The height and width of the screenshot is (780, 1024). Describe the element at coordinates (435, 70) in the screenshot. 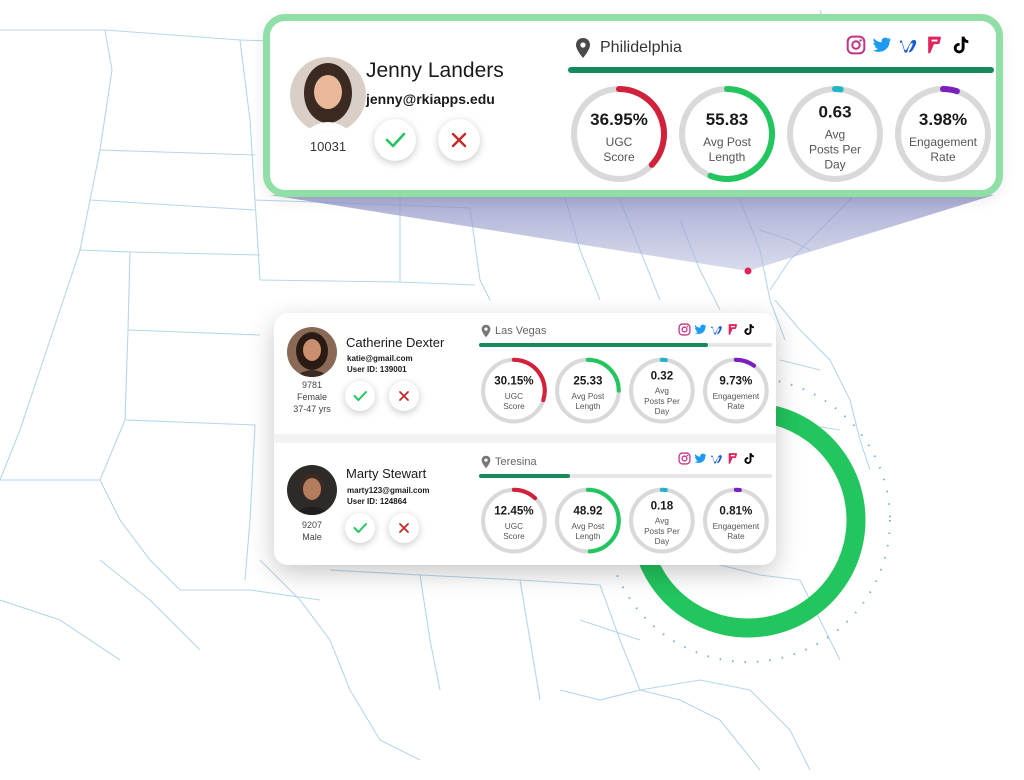

I see `user-name: Jenny Landers` at that location.